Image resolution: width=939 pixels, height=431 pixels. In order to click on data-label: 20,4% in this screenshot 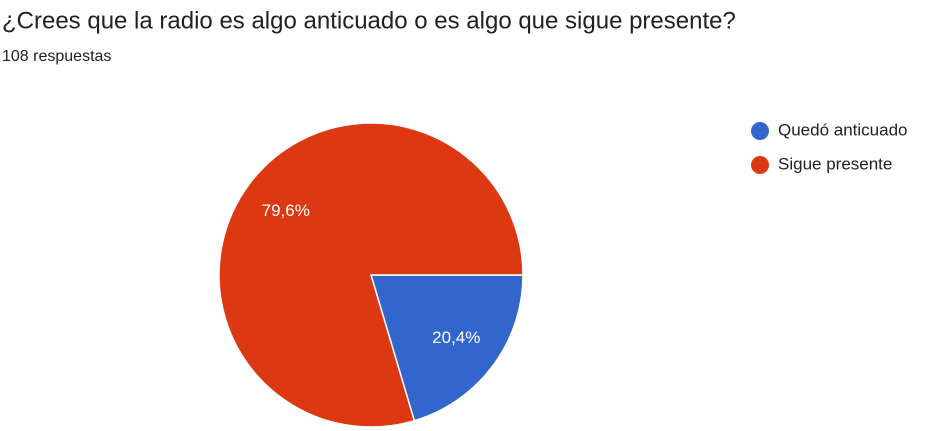, I will do `click(456, 337)`.